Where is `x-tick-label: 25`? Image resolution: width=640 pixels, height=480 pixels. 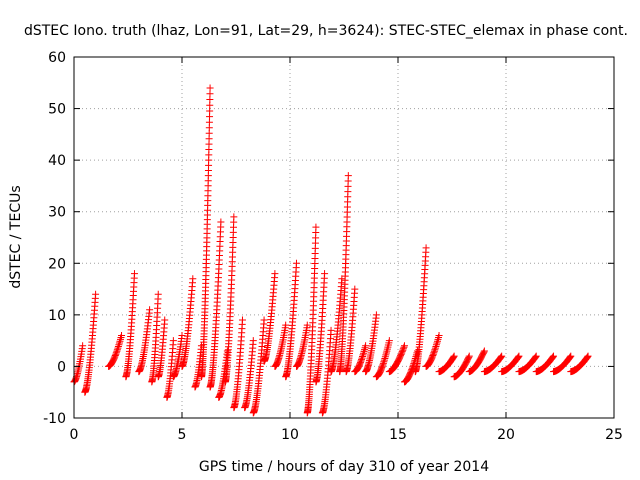
x-tick-label: 25 is located at coordinates (614, 435).